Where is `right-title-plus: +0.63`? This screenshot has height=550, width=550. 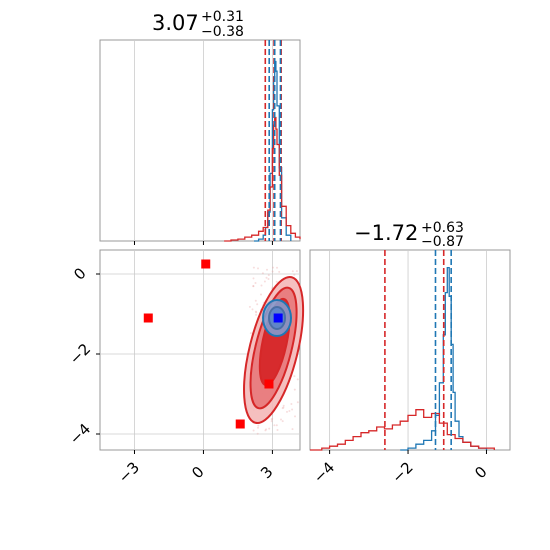 right-title-plus: +0.63 is located at coordinates (442, 228).